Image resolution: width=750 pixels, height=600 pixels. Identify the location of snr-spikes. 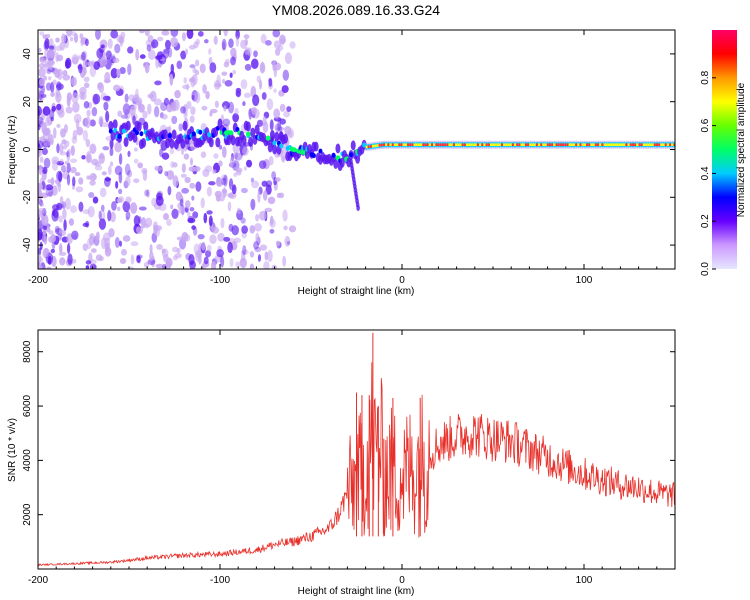
(388, 434).